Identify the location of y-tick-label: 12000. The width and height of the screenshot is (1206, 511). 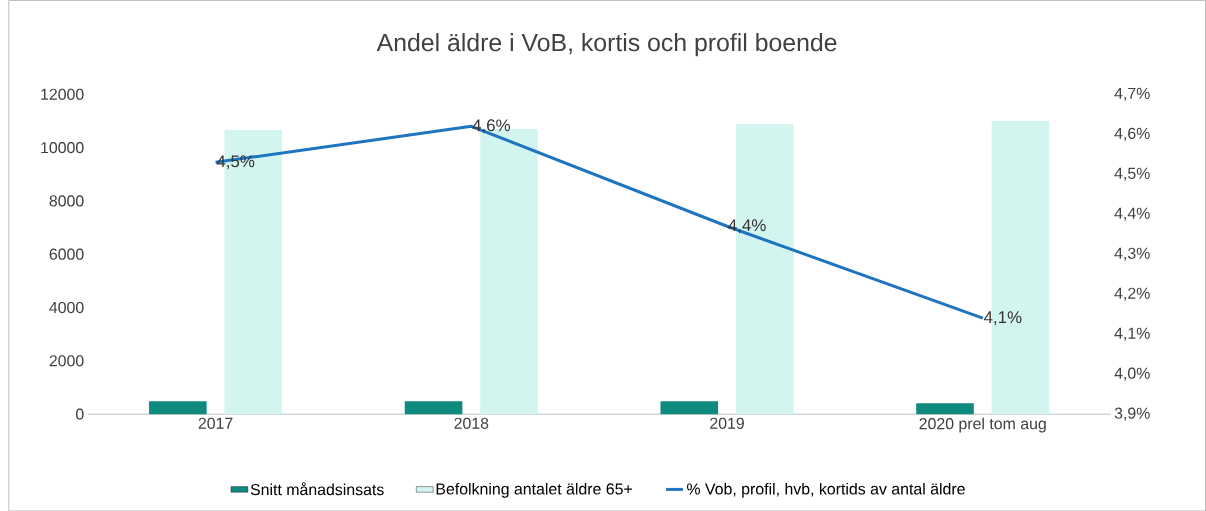
(62, 94).